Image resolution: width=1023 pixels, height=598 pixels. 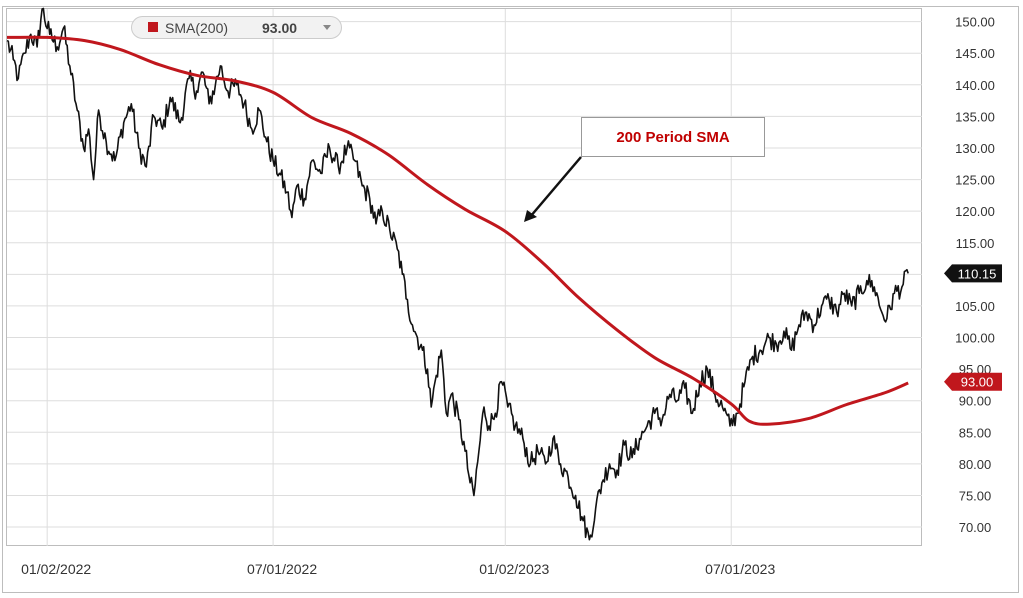 What do you see at coordinates (975, 243) in the screenshot?
I see `y-tick-label: 115.00` at bounding box center [975, 243].